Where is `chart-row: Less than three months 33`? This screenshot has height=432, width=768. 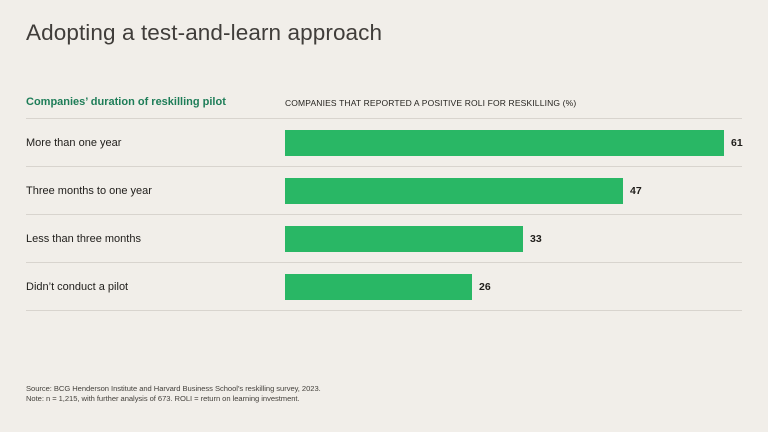
chart-row: Less than three months 33 is located at coordinates (384, 239).